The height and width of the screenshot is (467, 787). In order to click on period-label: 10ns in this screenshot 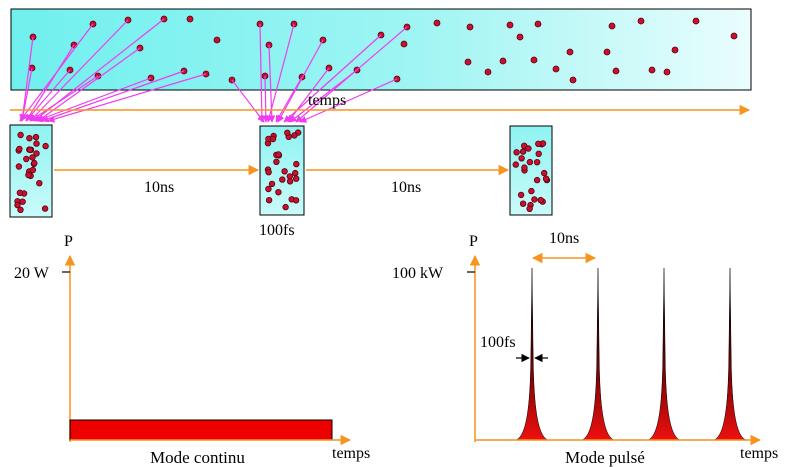, I will do `click(564, 238)`.